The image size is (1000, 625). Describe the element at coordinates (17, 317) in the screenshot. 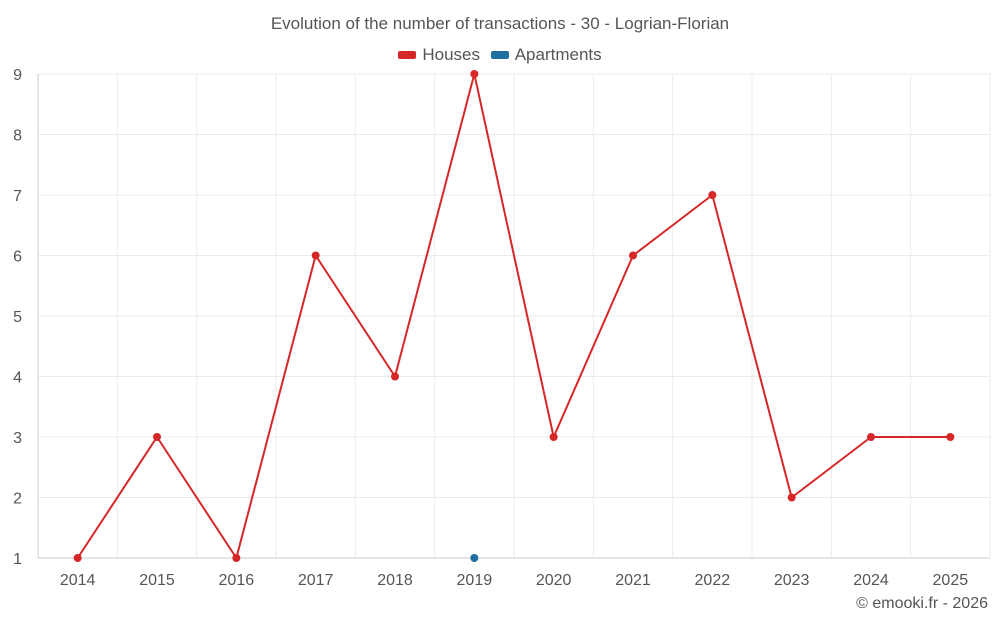

I see `y-tick-label: 5` at that location.